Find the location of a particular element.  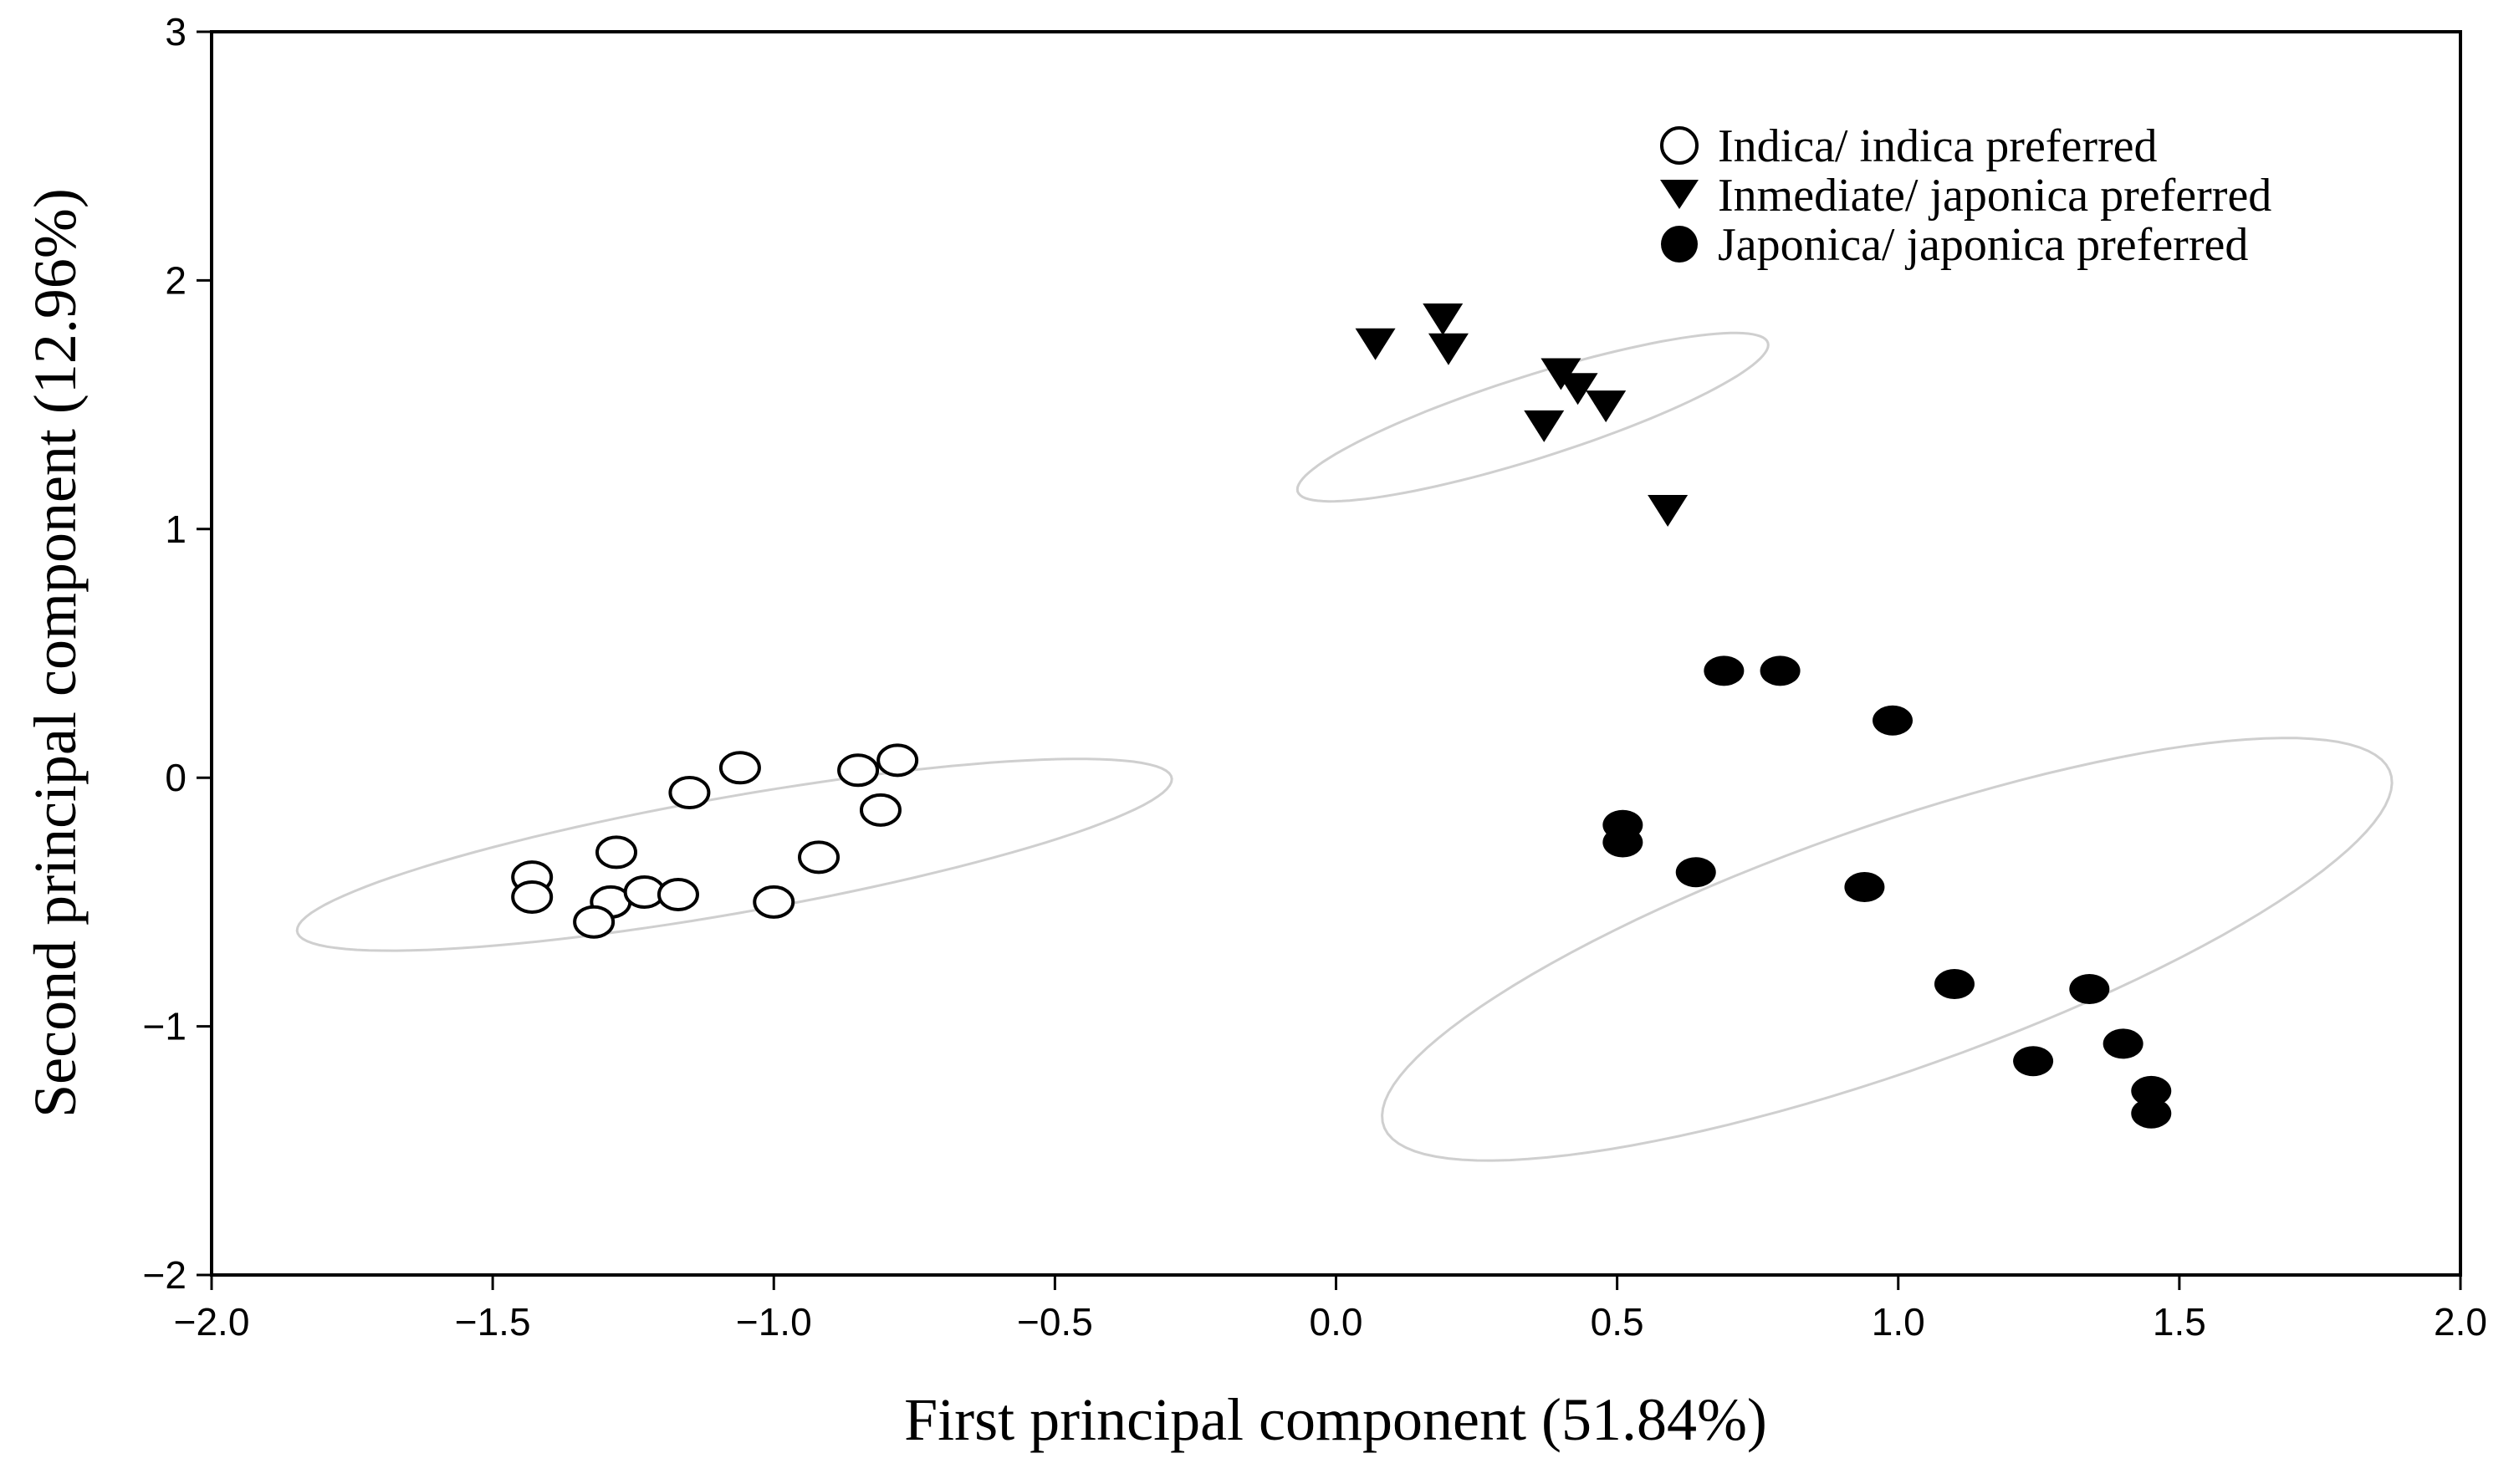

x-tick-label: 0.5 is located at coordinates (1617, 1322).